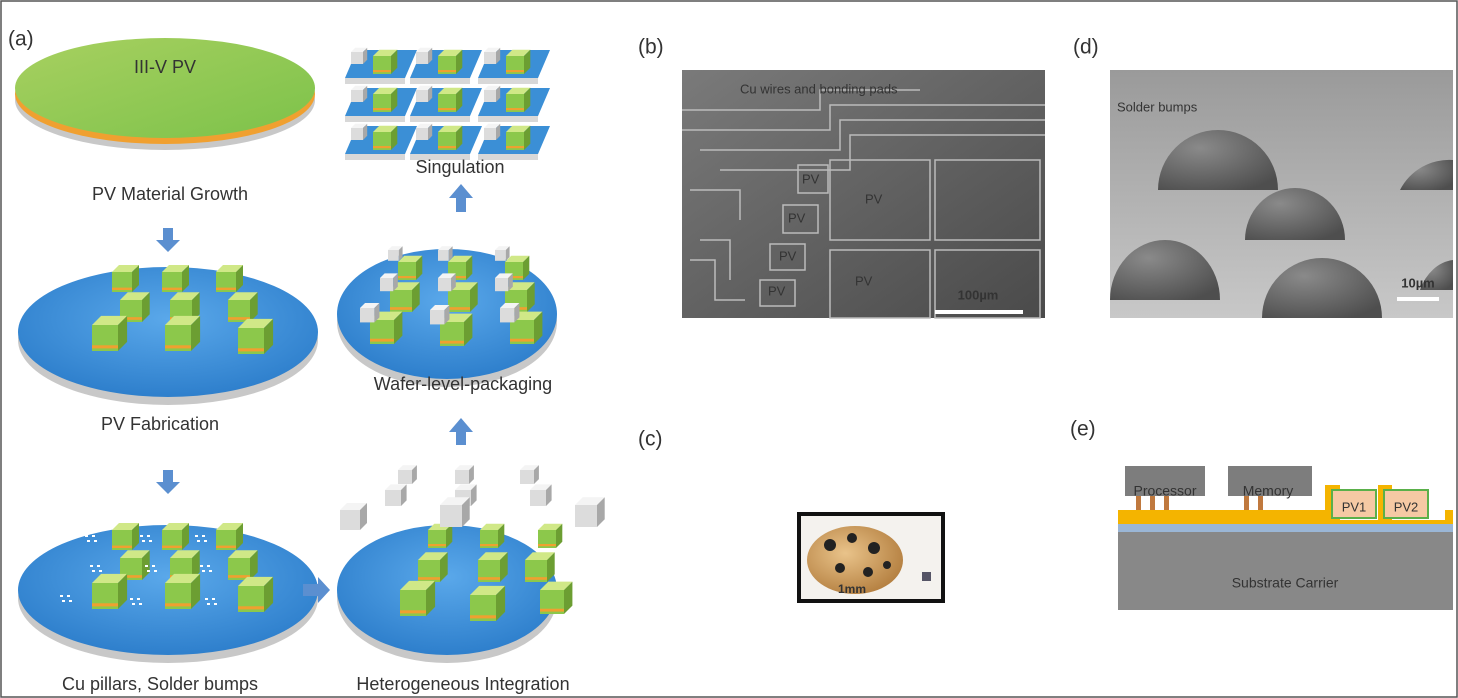 Image resolution: width=1458 pixels, height=698 pixels. Describe the element at coordinates (717, 245) in the screenshot. I see `wire-trace` at that location.